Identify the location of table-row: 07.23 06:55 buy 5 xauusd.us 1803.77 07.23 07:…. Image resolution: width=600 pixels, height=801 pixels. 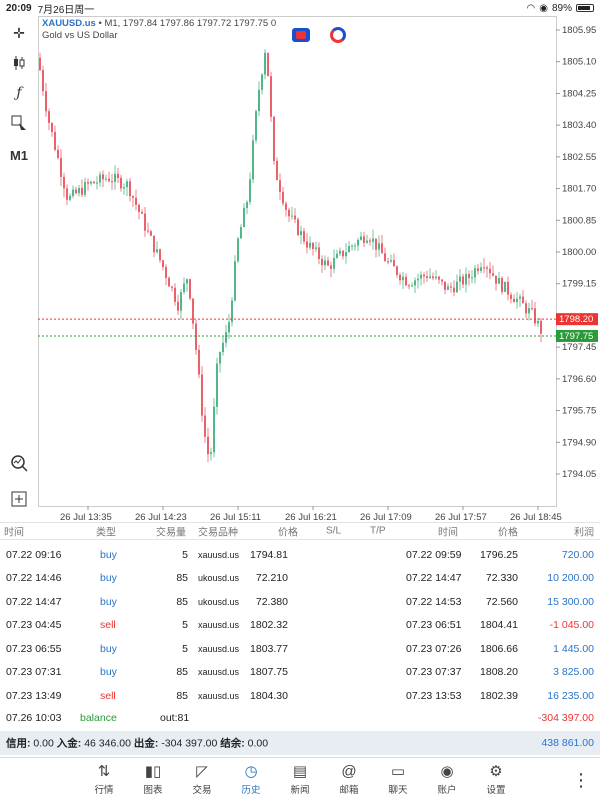
(300, 649).